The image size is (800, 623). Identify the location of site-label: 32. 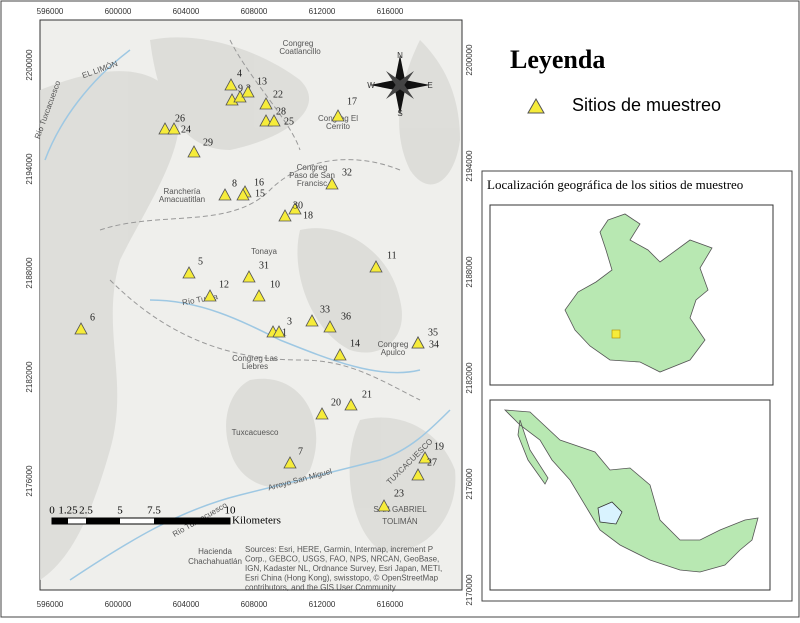
(347, 172).